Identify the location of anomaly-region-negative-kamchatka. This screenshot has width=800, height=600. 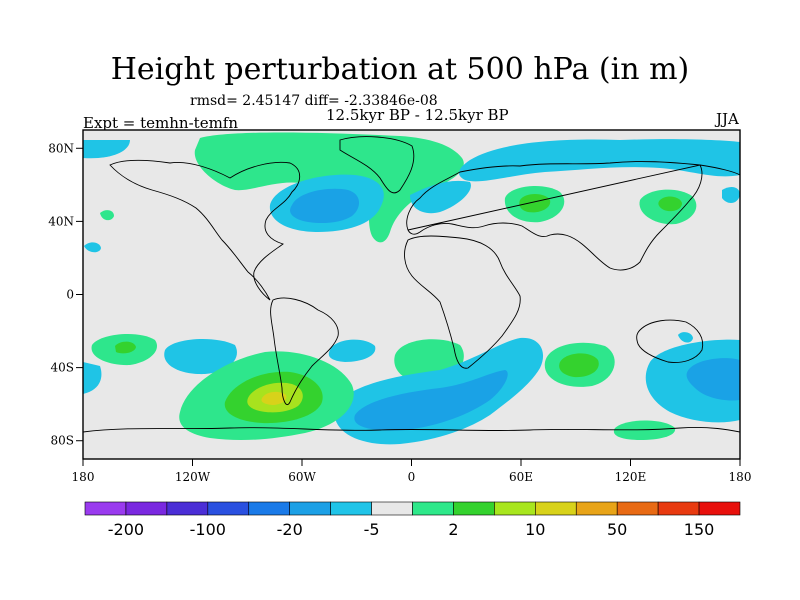
(731, 195).